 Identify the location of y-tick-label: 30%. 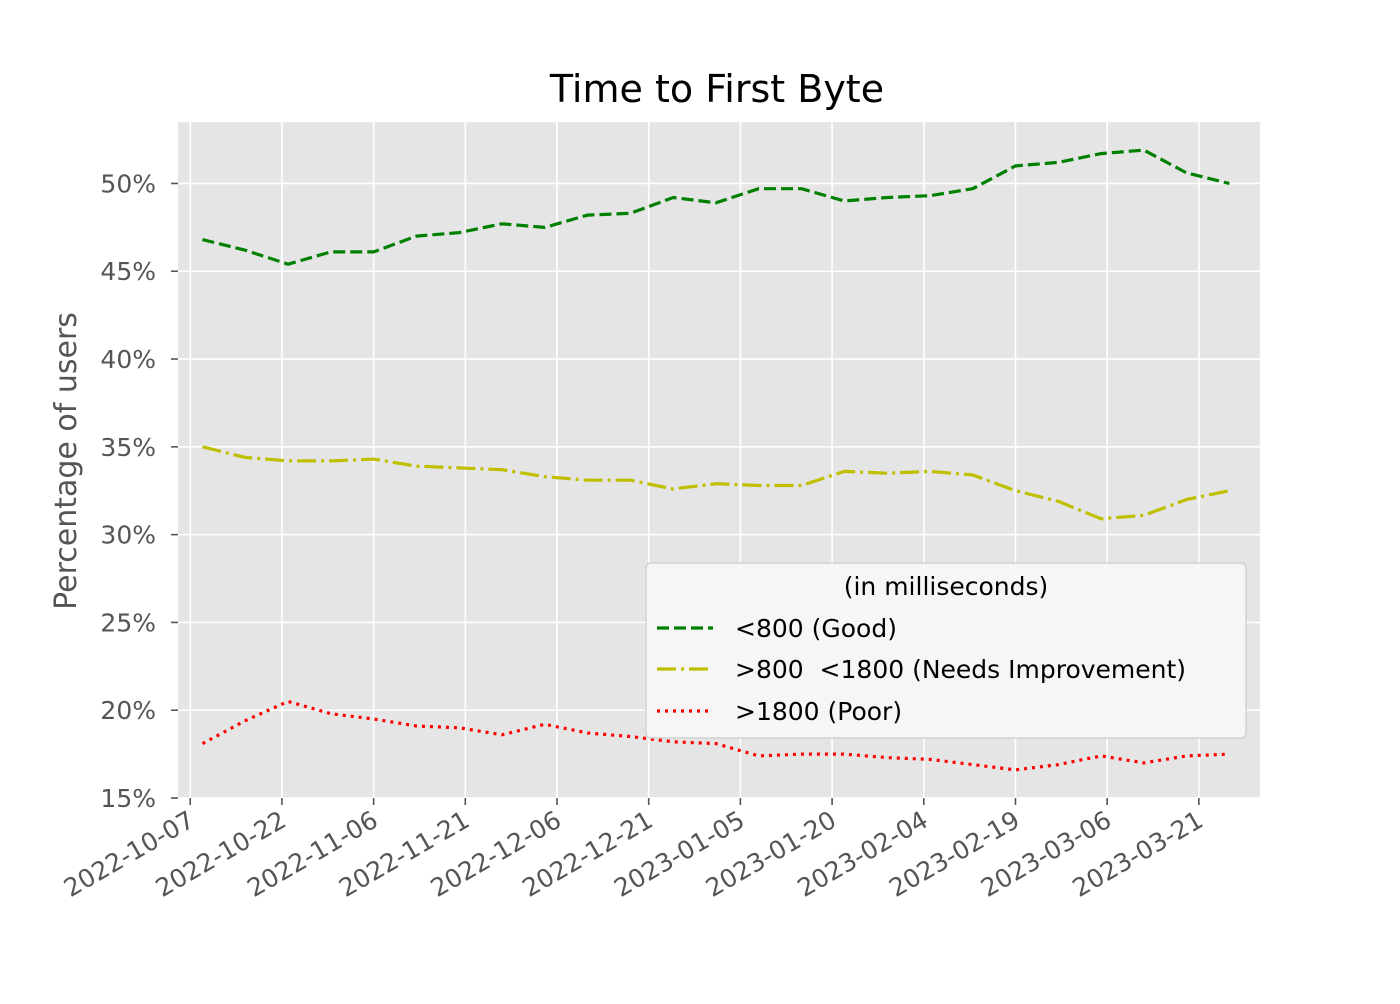
(128, 535).